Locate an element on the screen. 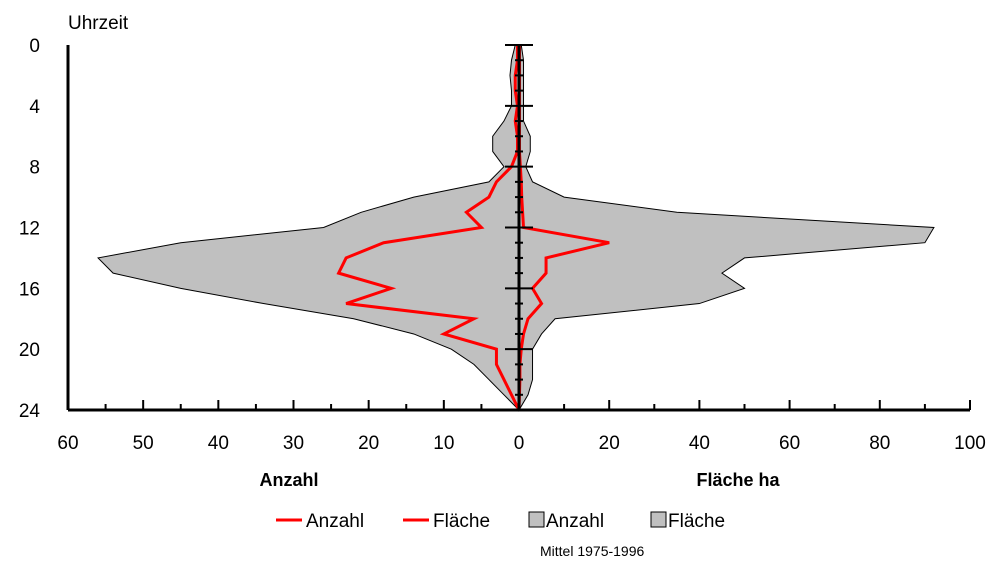  y-tick-label: 0 is located at coordinates (34, 46).